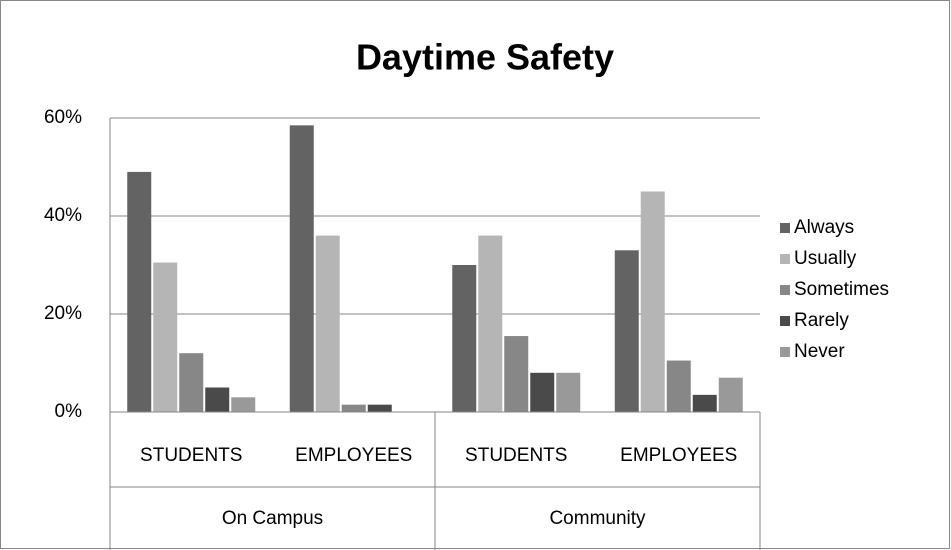 This screenshot has height=550, width=951. I want to click on legend-label: Usually, so click(825, 258).